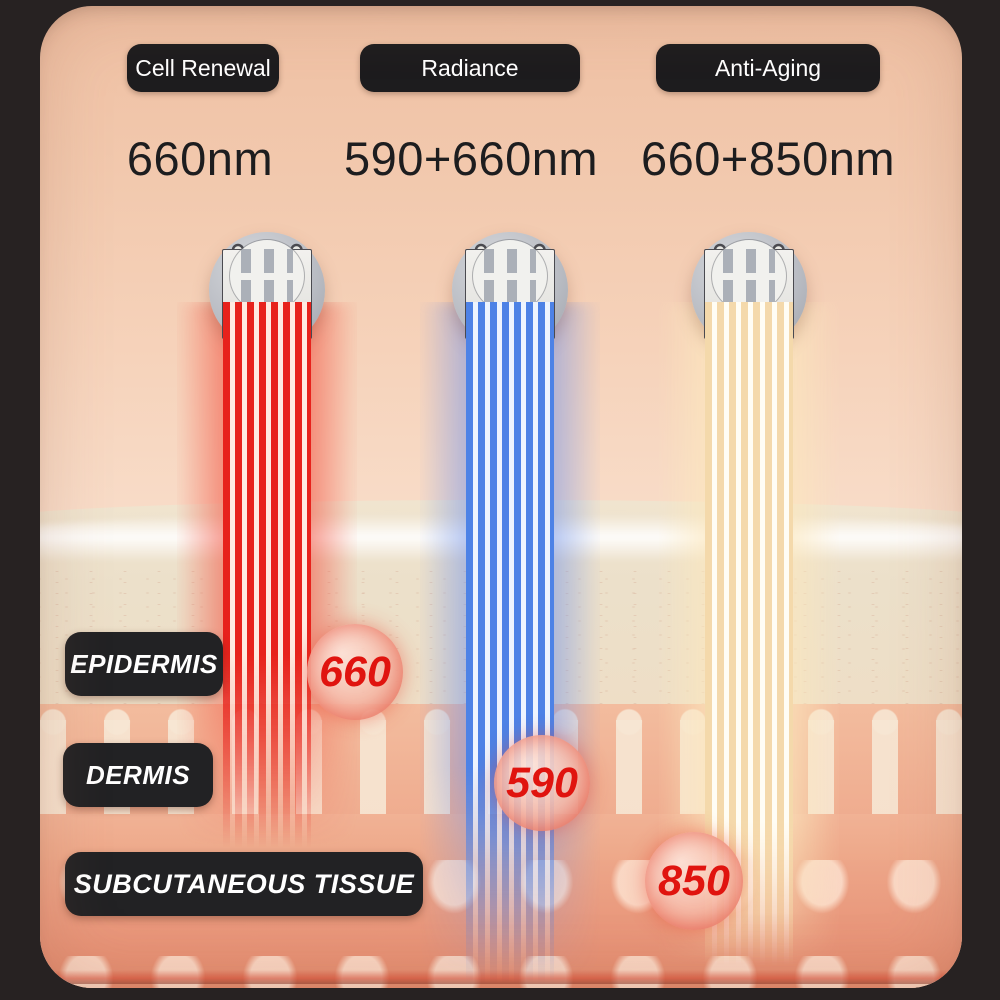  I want to click on wavelength-cell-renewal: 660nm, so click(200, 158).